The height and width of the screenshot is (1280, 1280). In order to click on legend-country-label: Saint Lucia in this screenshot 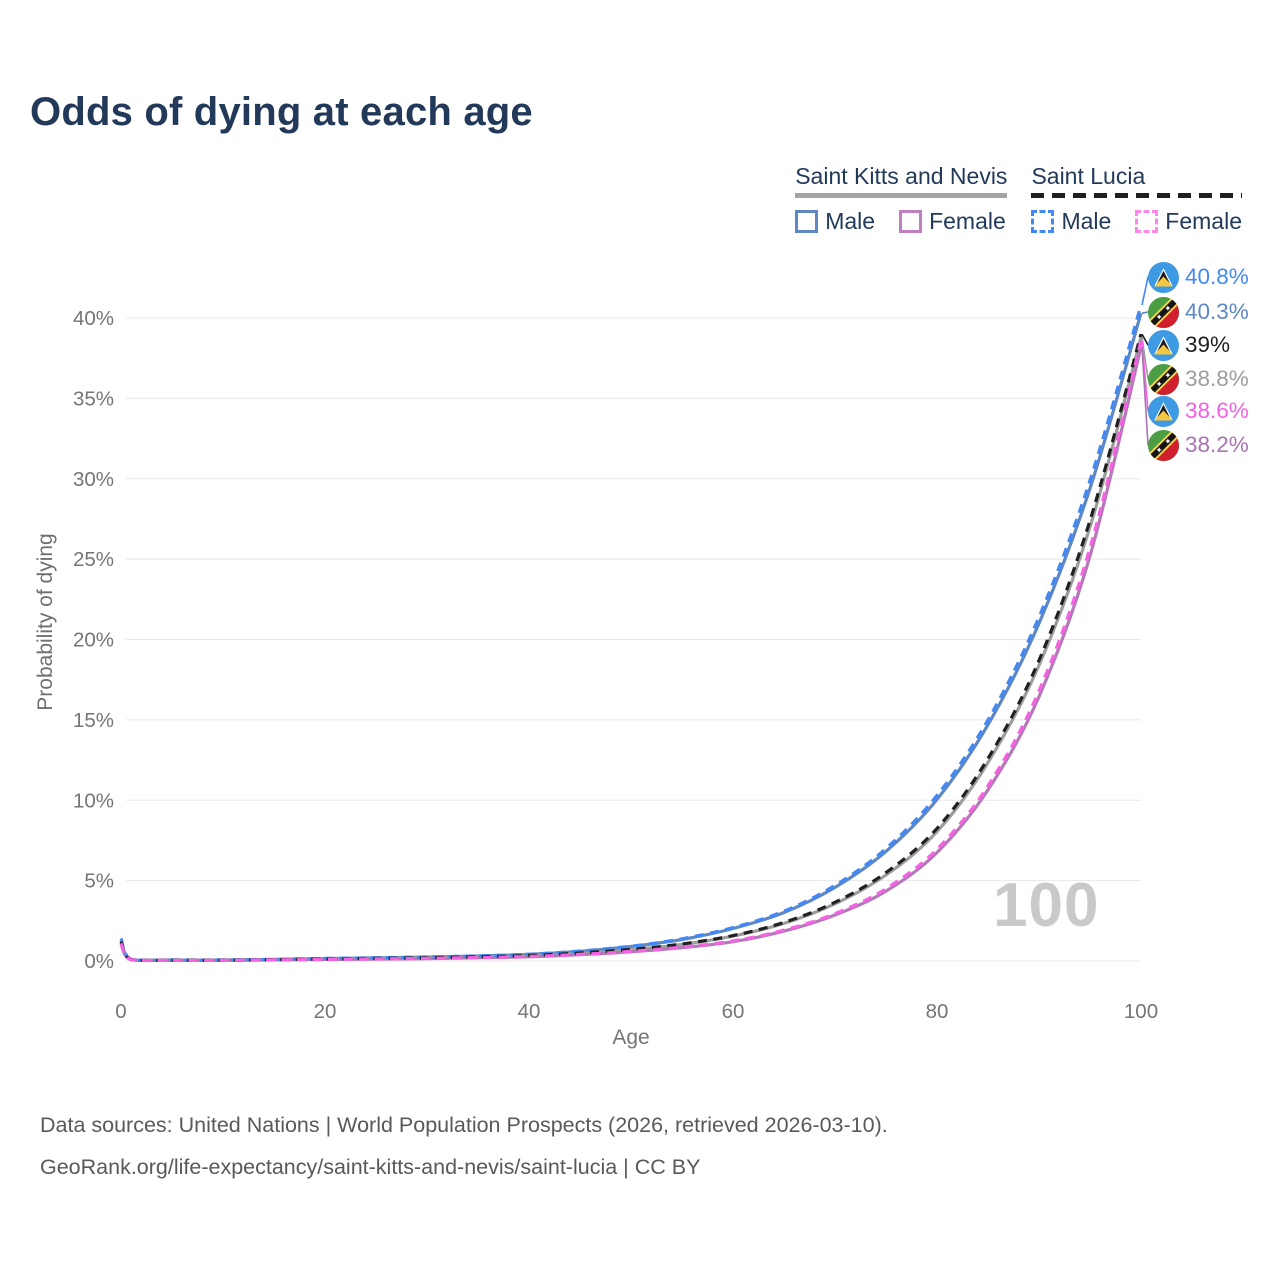, I will do `click(1088, 176)`.